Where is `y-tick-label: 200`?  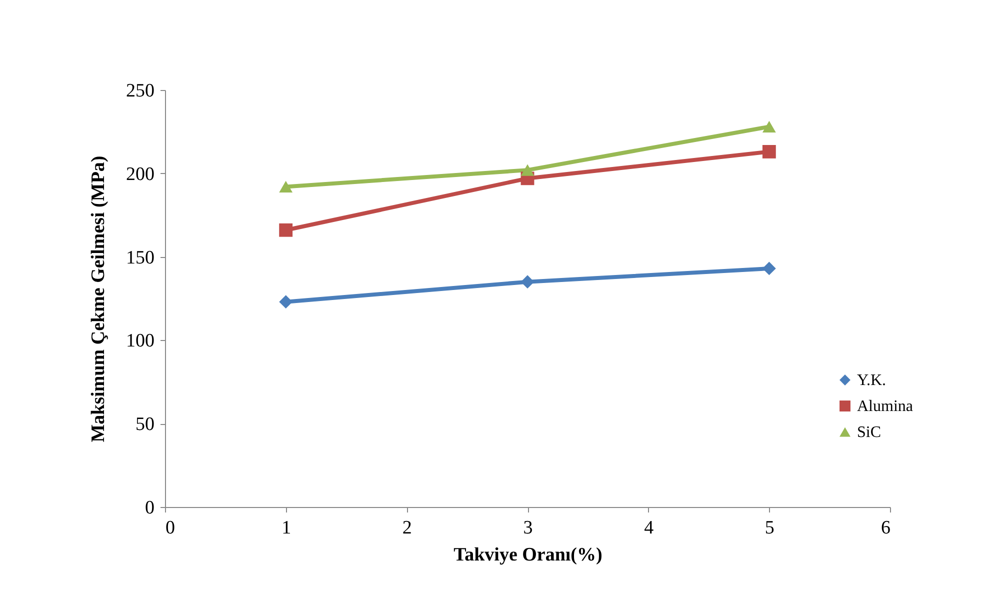
y-tick-label: 200 is located at coordinates (140, 174).